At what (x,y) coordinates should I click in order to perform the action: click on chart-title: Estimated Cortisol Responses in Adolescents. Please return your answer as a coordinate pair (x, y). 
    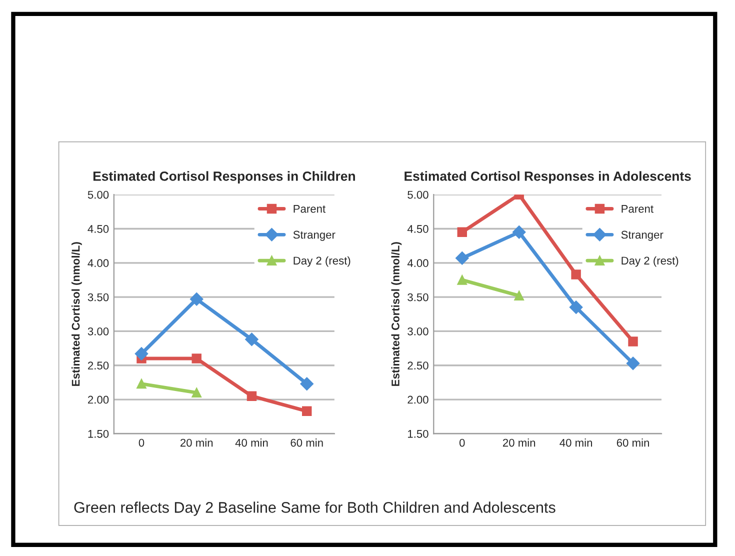
    Looking at the image, I should click on (547, 177).